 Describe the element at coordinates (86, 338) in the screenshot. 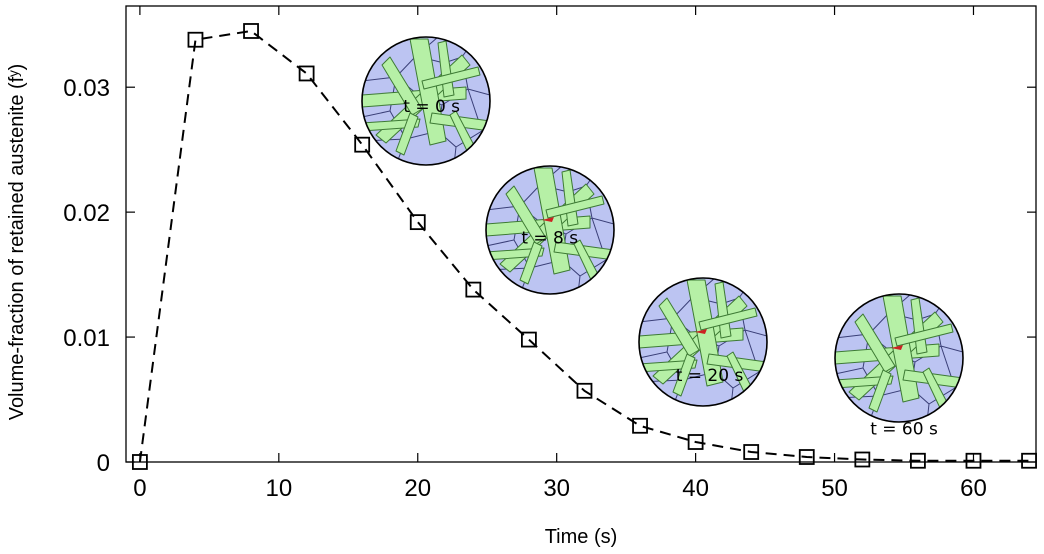

I see `y-tick-label: 0.01` at that location.